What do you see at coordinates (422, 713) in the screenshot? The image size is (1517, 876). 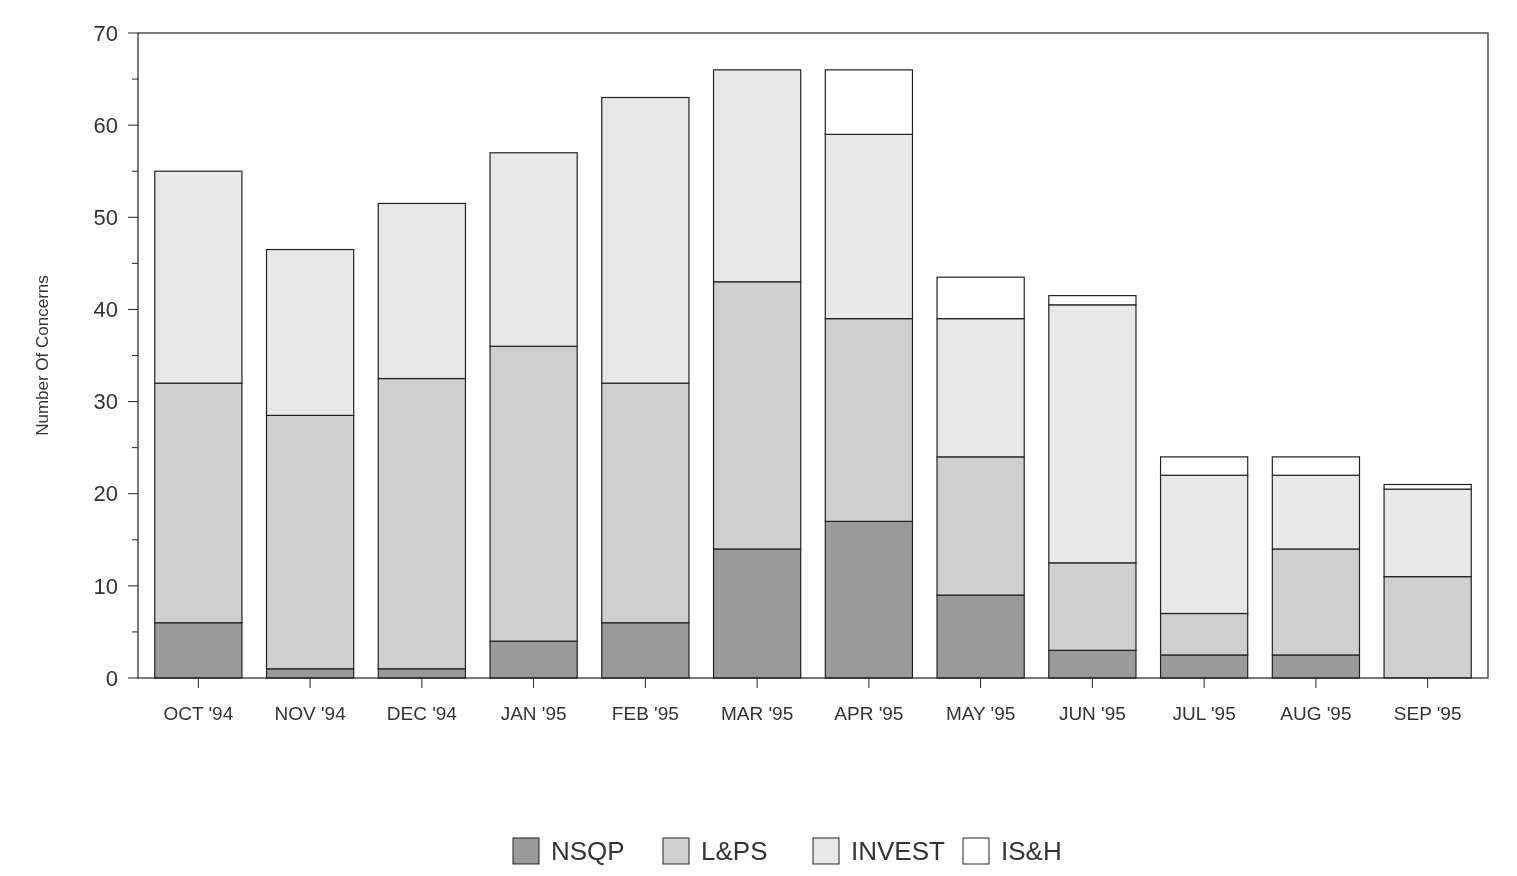 I see `x-tick-label: DEC '94` at bounding box center [422, 713].